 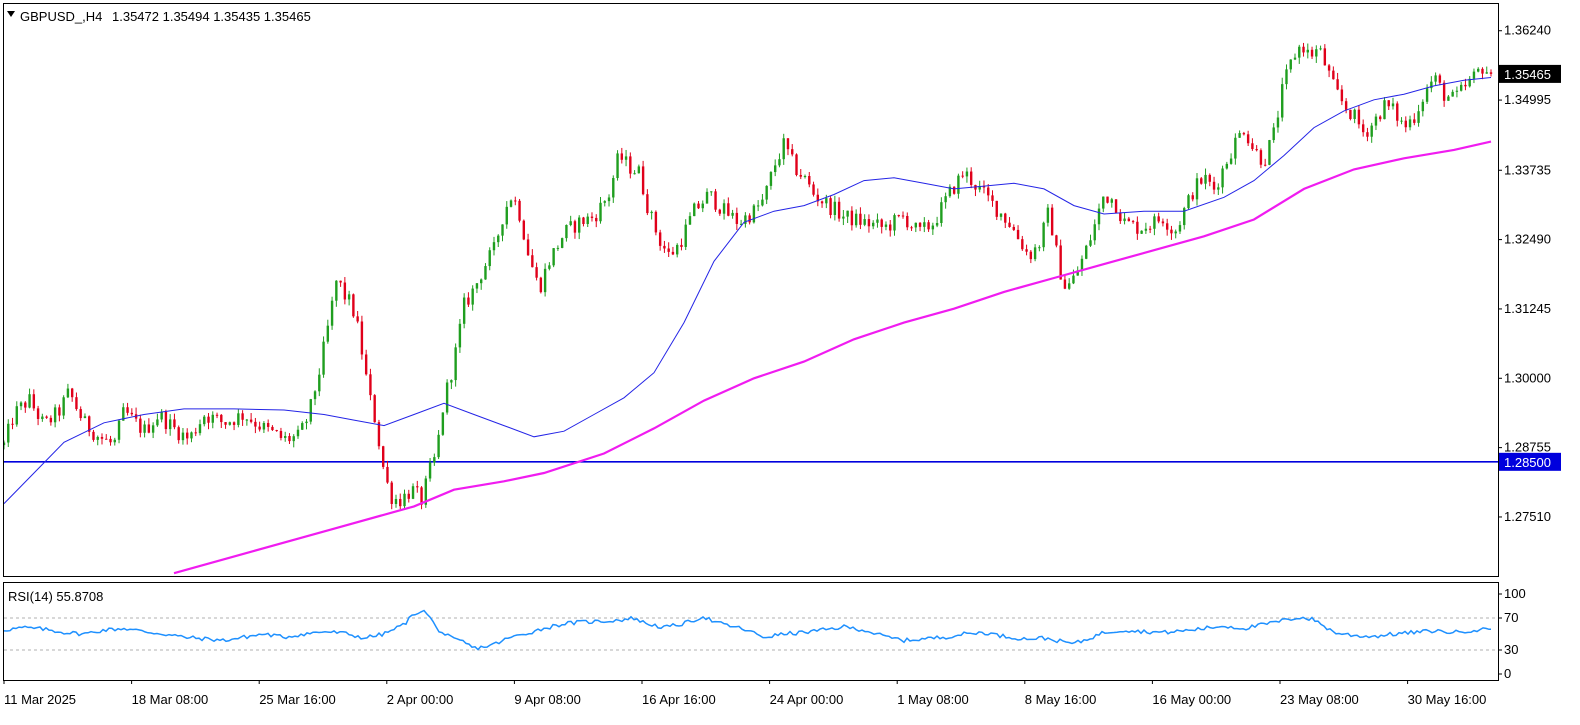 What do you see at coordinates (1530, 73) in the screenshot?
I see `current-price-tag: 1.35465` at bounding box center [1530, 73].